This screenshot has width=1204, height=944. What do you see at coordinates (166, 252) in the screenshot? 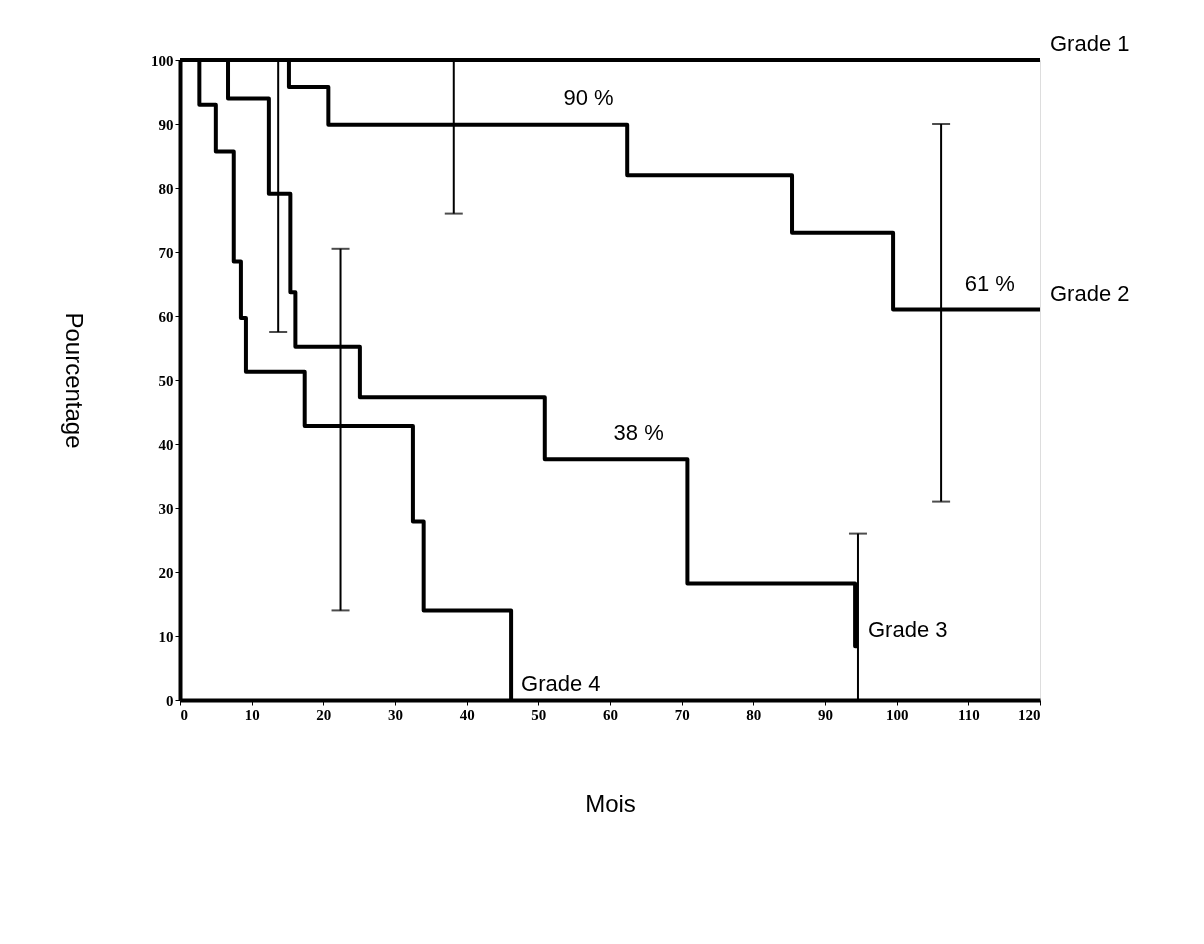
I see `y-tick-label: 70` at bounding box center [166, 252].